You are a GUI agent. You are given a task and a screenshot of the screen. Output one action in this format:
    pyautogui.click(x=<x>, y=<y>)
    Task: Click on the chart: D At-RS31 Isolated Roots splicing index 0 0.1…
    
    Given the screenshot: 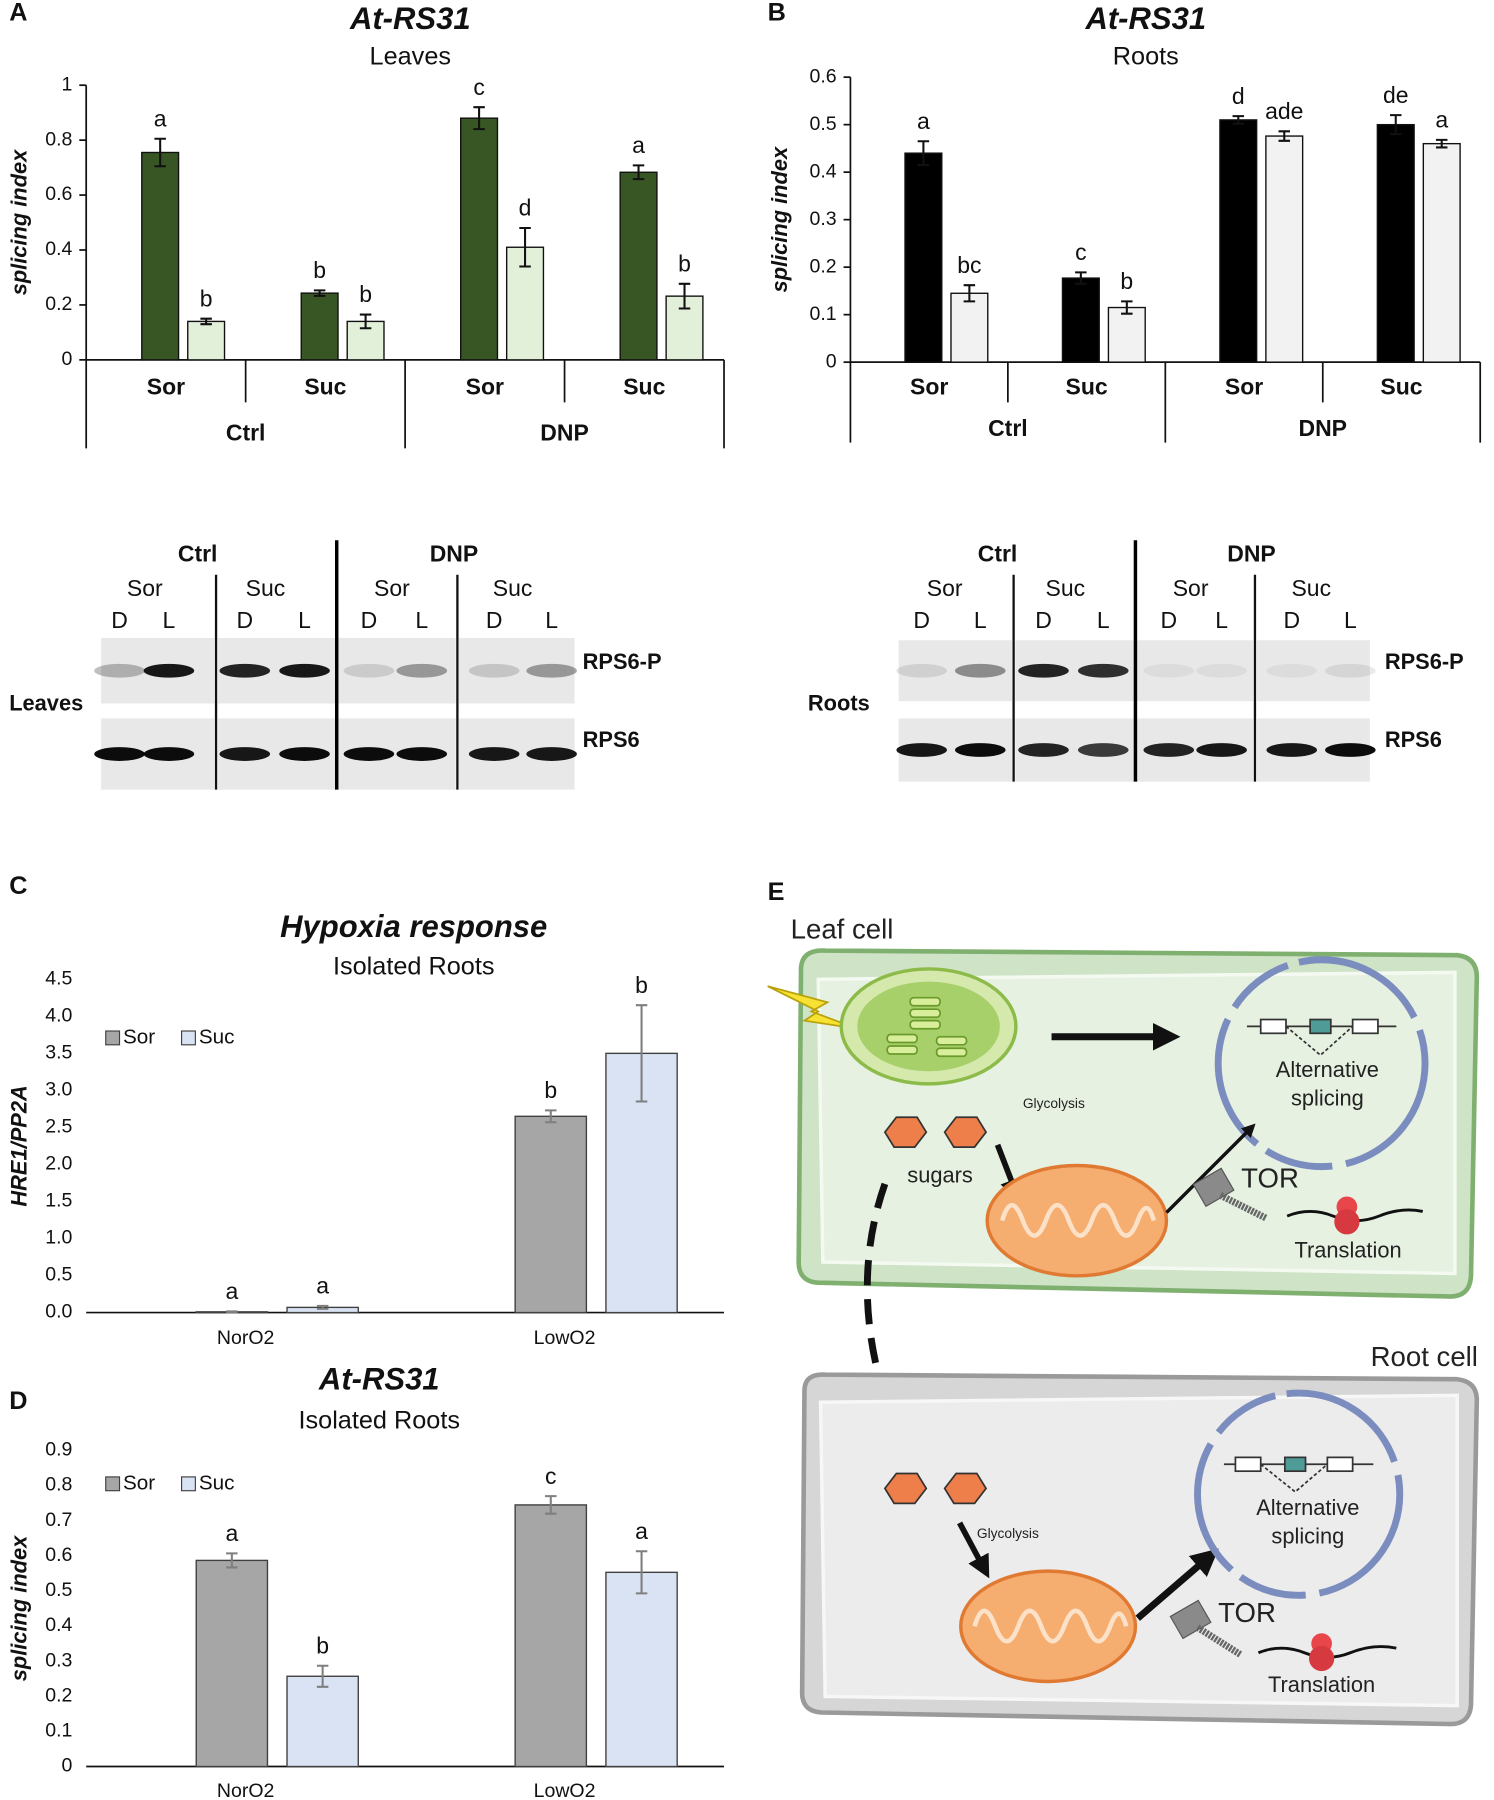 What is the action you would take?
    pyautogui.click(x=365, y=1581)
    